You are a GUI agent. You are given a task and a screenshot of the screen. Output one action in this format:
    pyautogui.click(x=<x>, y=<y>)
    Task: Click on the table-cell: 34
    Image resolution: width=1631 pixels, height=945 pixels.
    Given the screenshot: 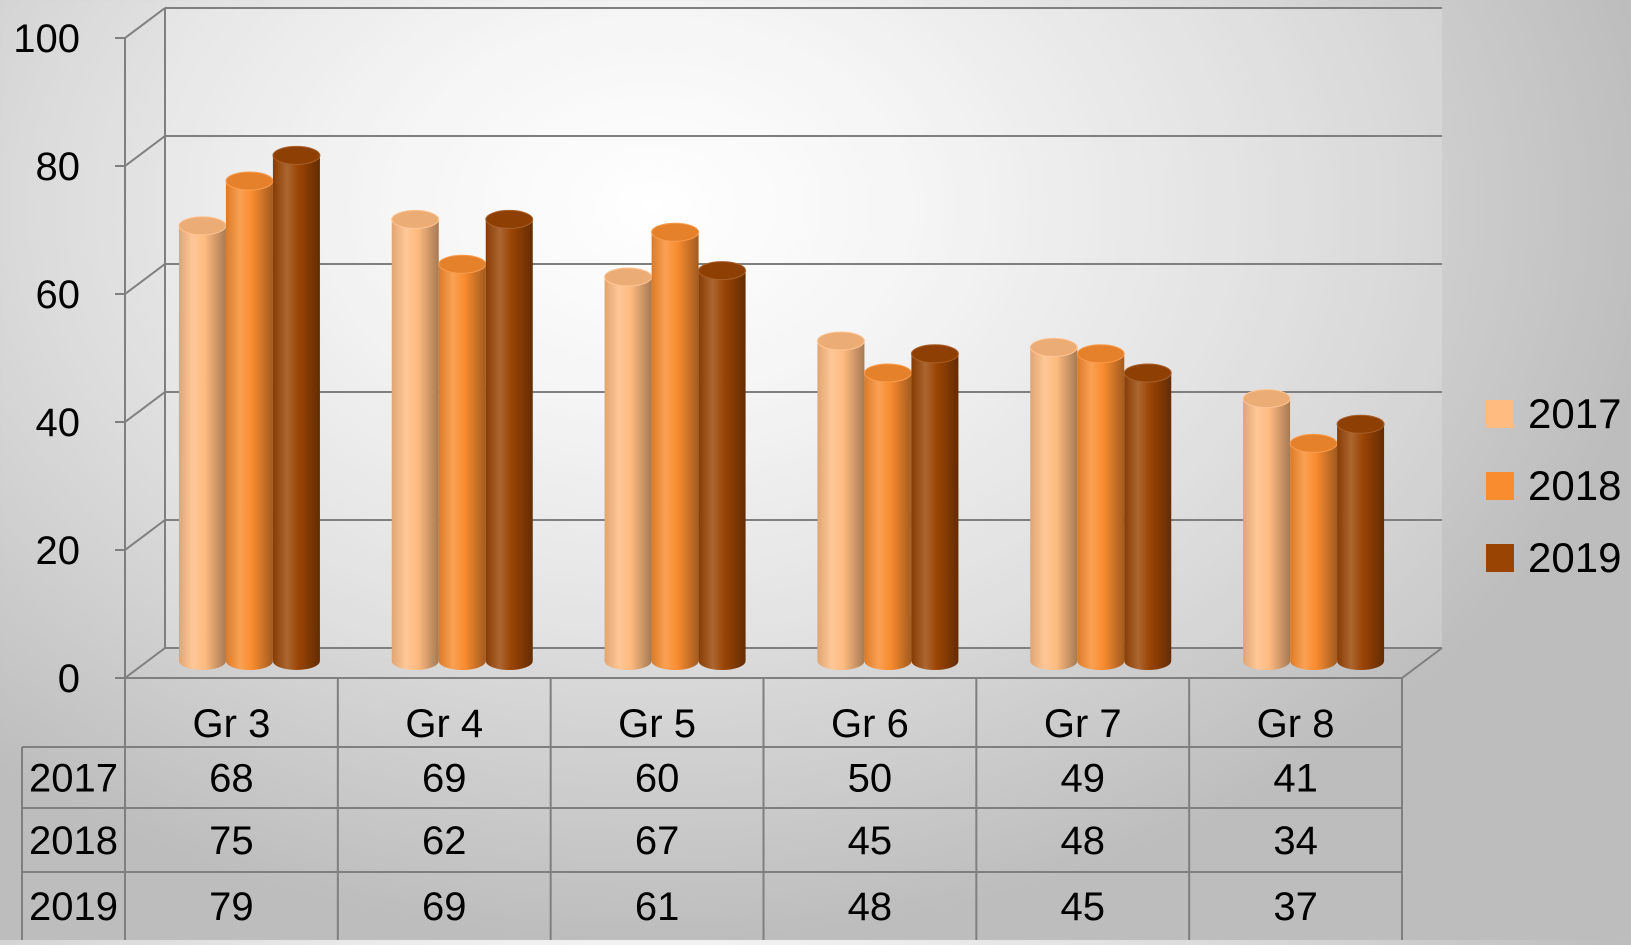 What is the action you would take?
    pyautogui.click(x=1295, y=841)
    